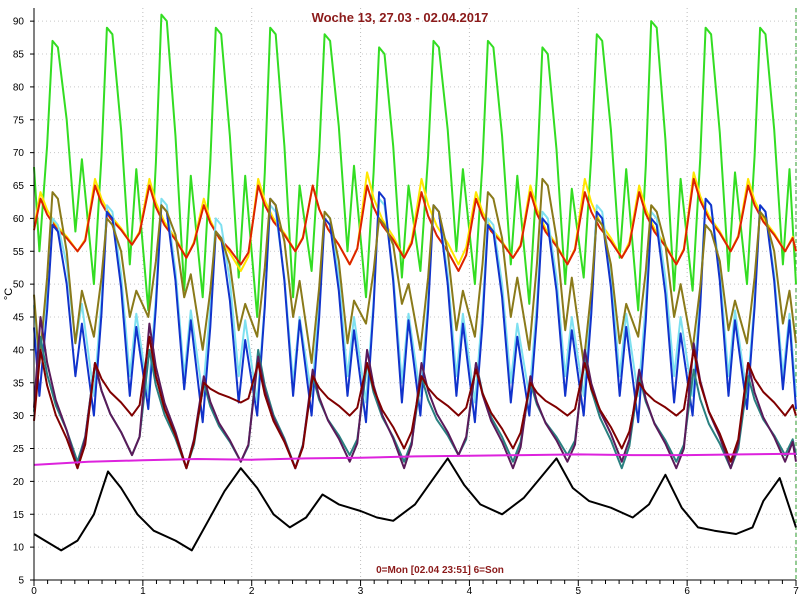 The height and width of the screenshot is (600, 800). Describe the element at coordinates (9, 294) in the screenshot. I see `y-axis-label: °C` at that location.